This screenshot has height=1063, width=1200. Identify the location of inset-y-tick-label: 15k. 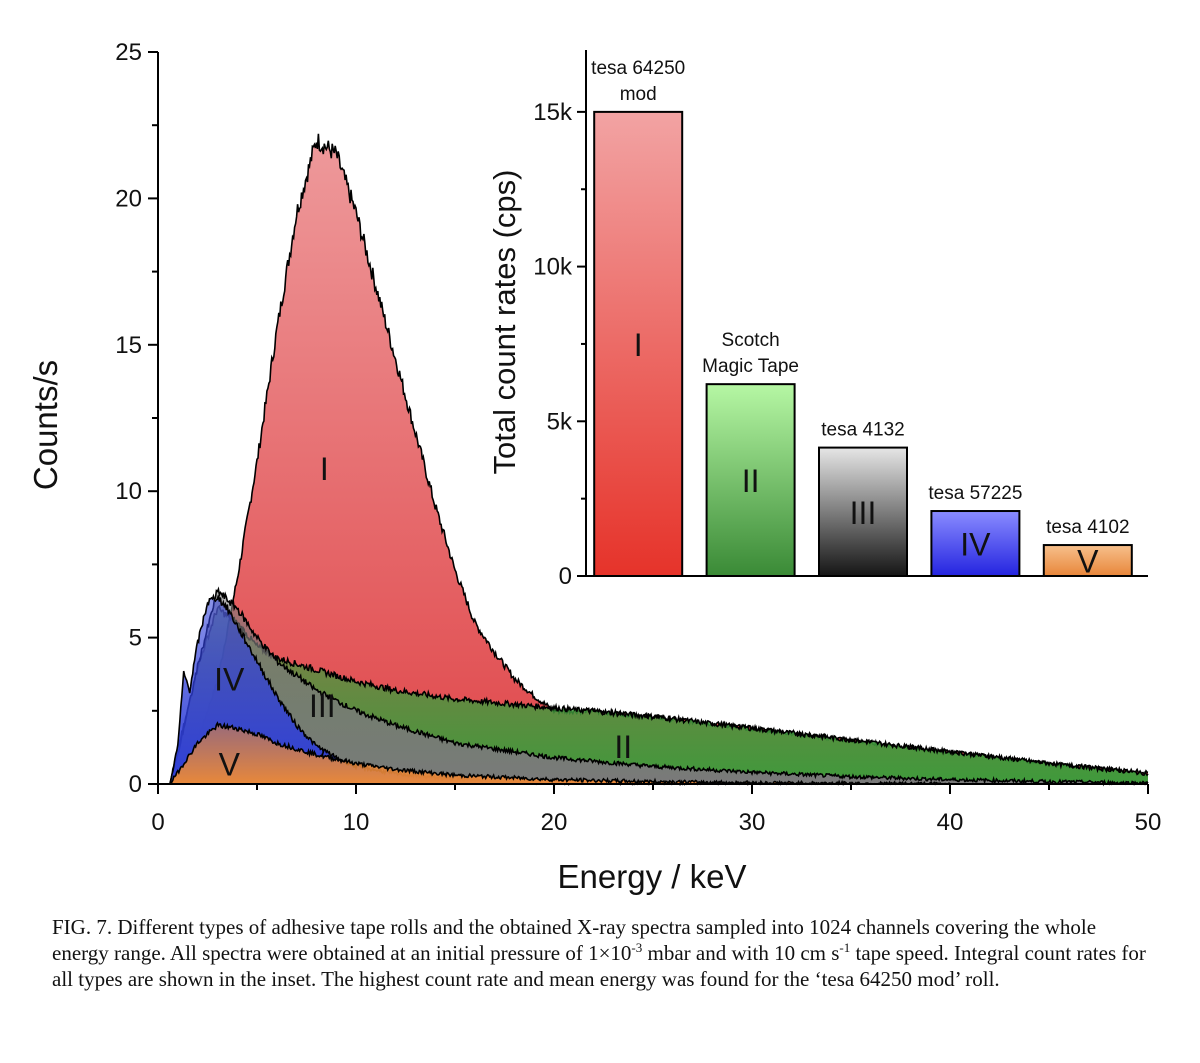
(553, 112).